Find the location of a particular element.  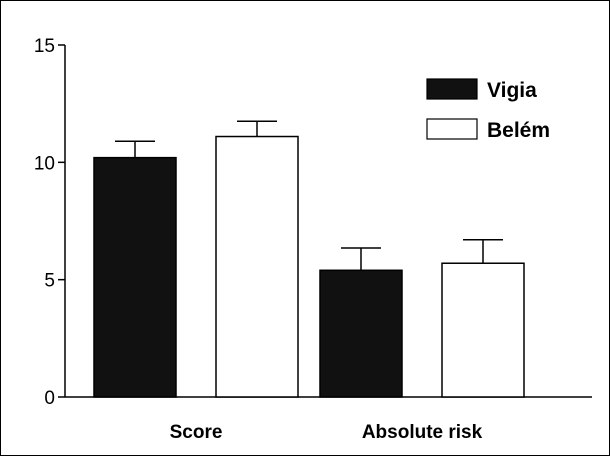

y-tick-label: 15 is located at coordinates (44, 46).